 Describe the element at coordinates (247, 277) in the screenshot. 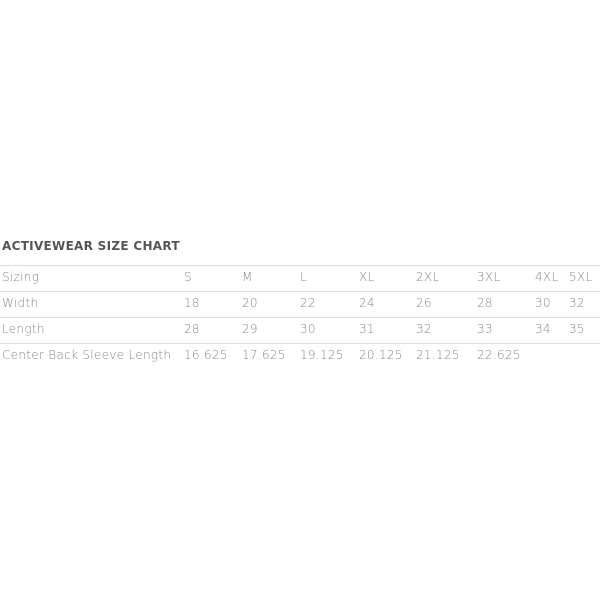

I see `table-cell: M` at that location.